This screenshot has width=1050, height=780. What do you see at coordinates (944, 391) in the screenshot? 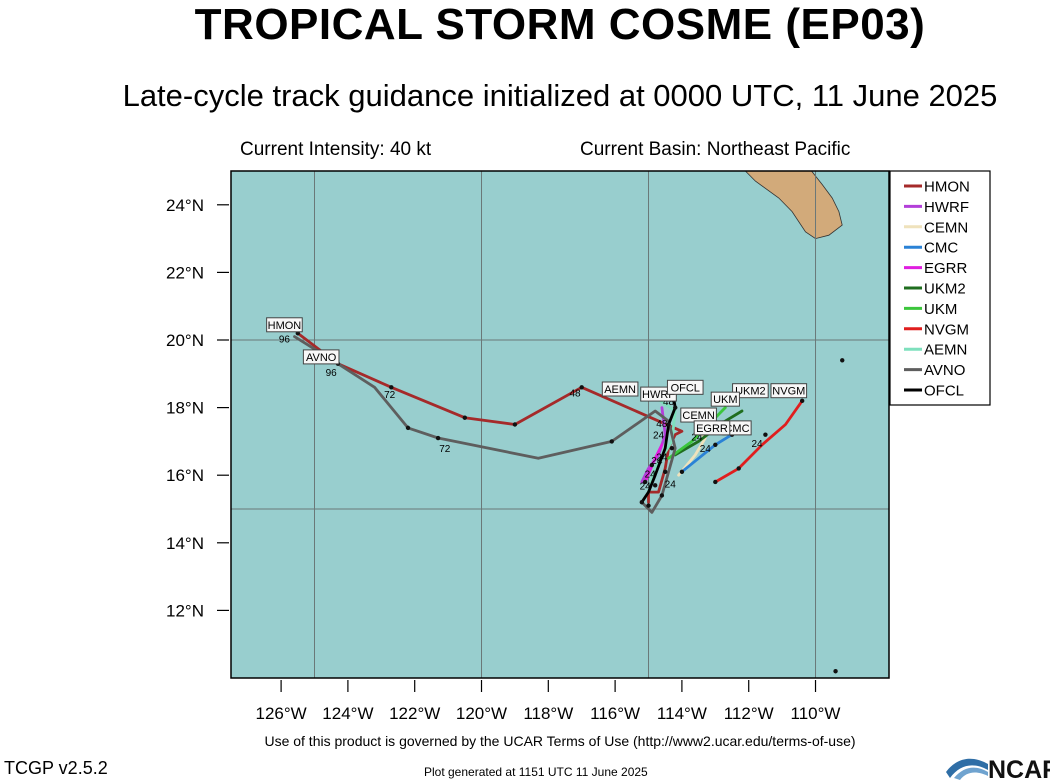
I see `legend-label-ofcl: OFCL` at bounding box center [944, 391].